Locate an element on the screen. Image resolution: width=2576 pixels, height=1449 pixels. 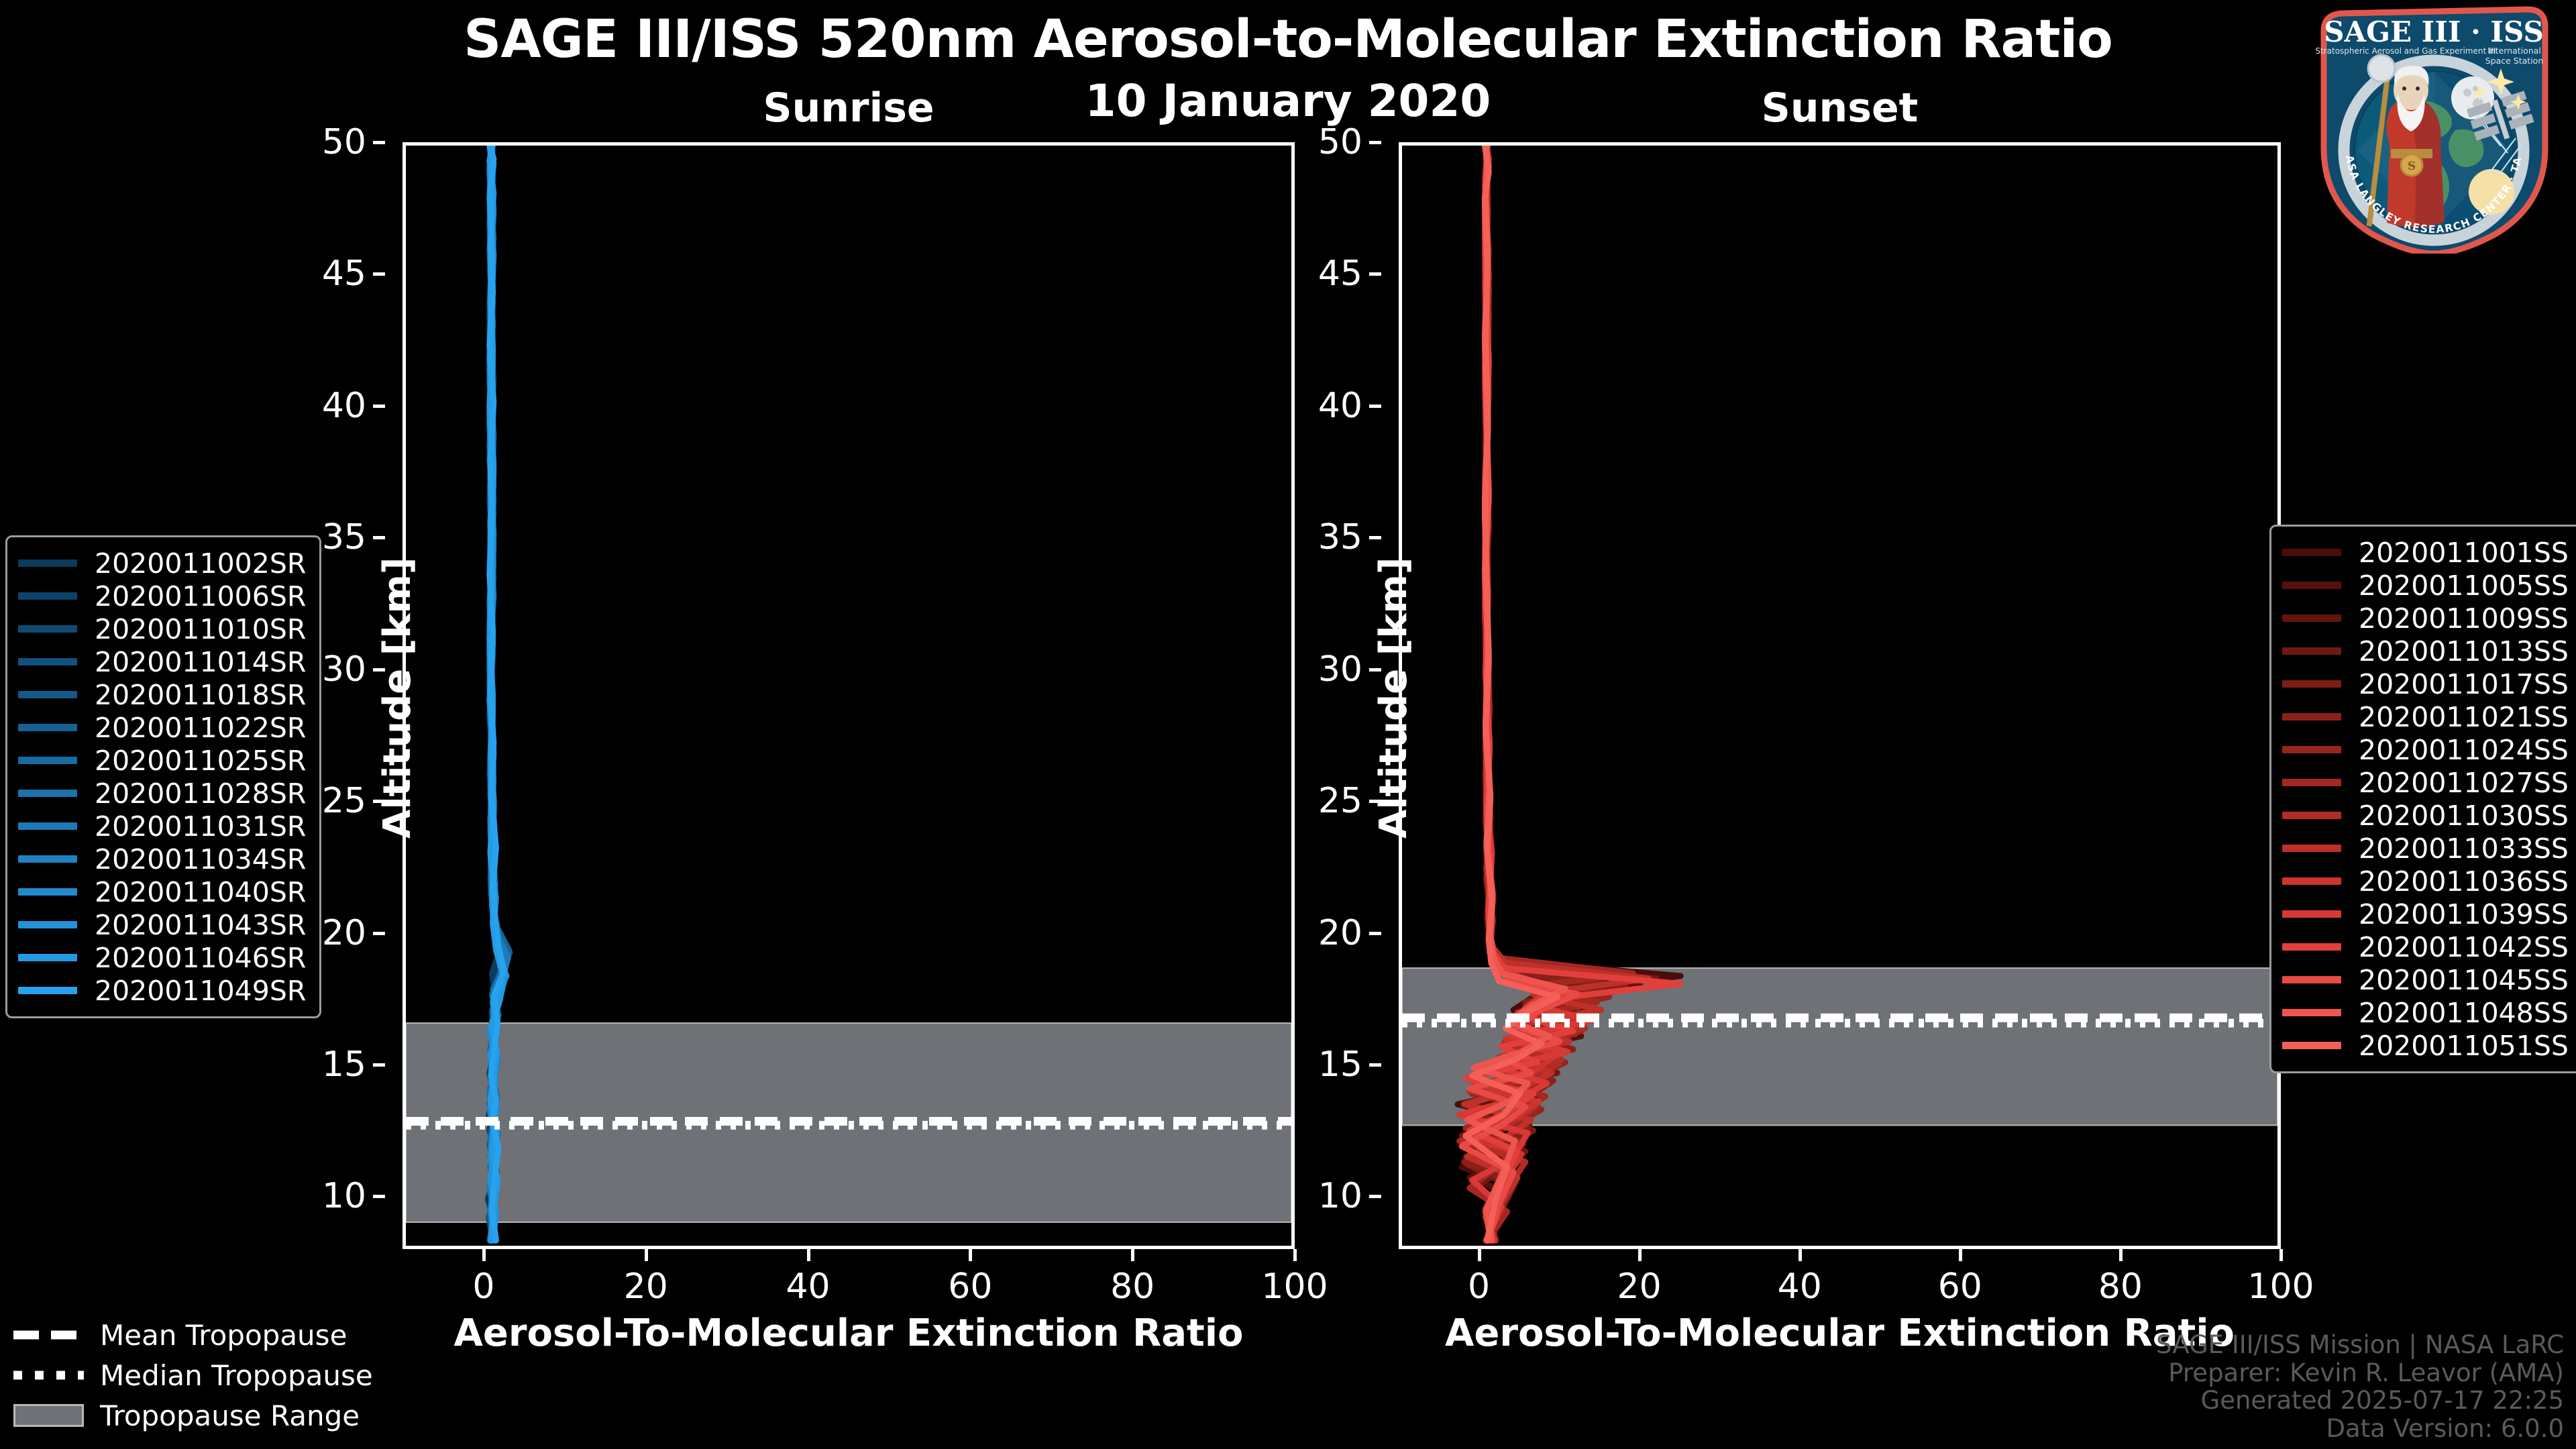
sunset-panel-title: Sunset is located at coordinates (1840, 108).